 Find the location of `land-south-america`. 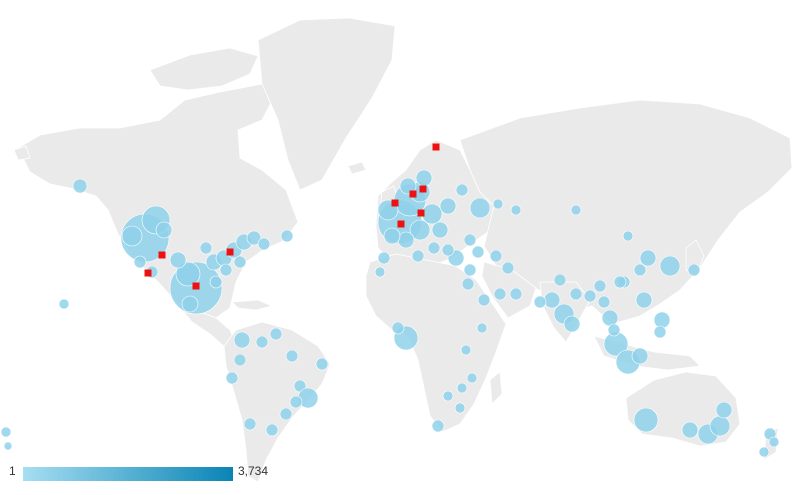

land-south-america is located at coordinates (277, 402).